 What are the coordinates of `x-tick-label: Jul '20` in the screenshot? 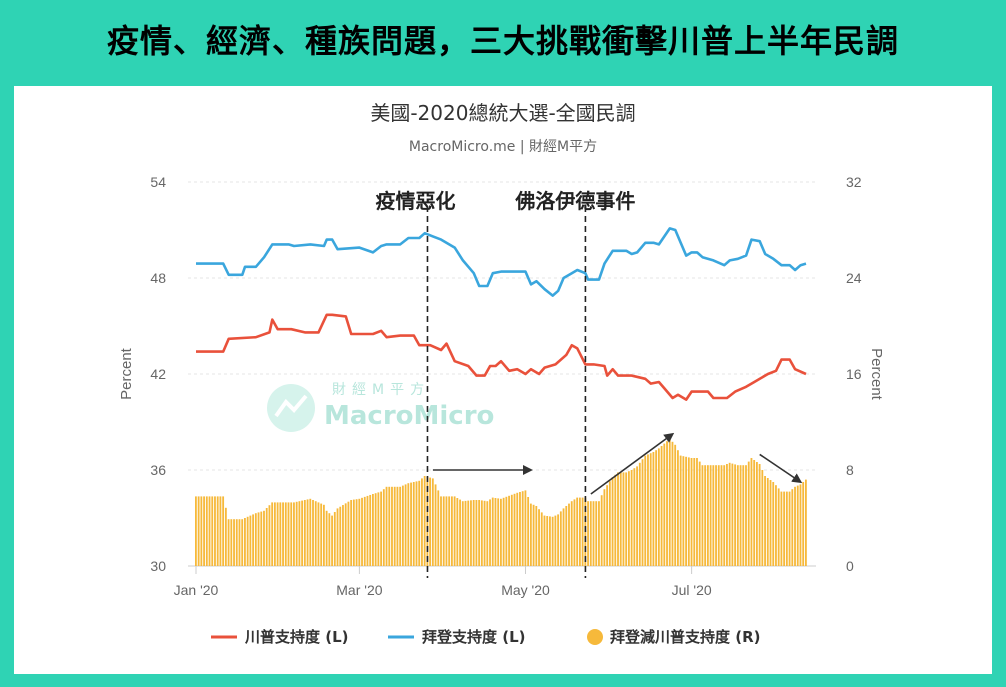 It's located at (692, 590).